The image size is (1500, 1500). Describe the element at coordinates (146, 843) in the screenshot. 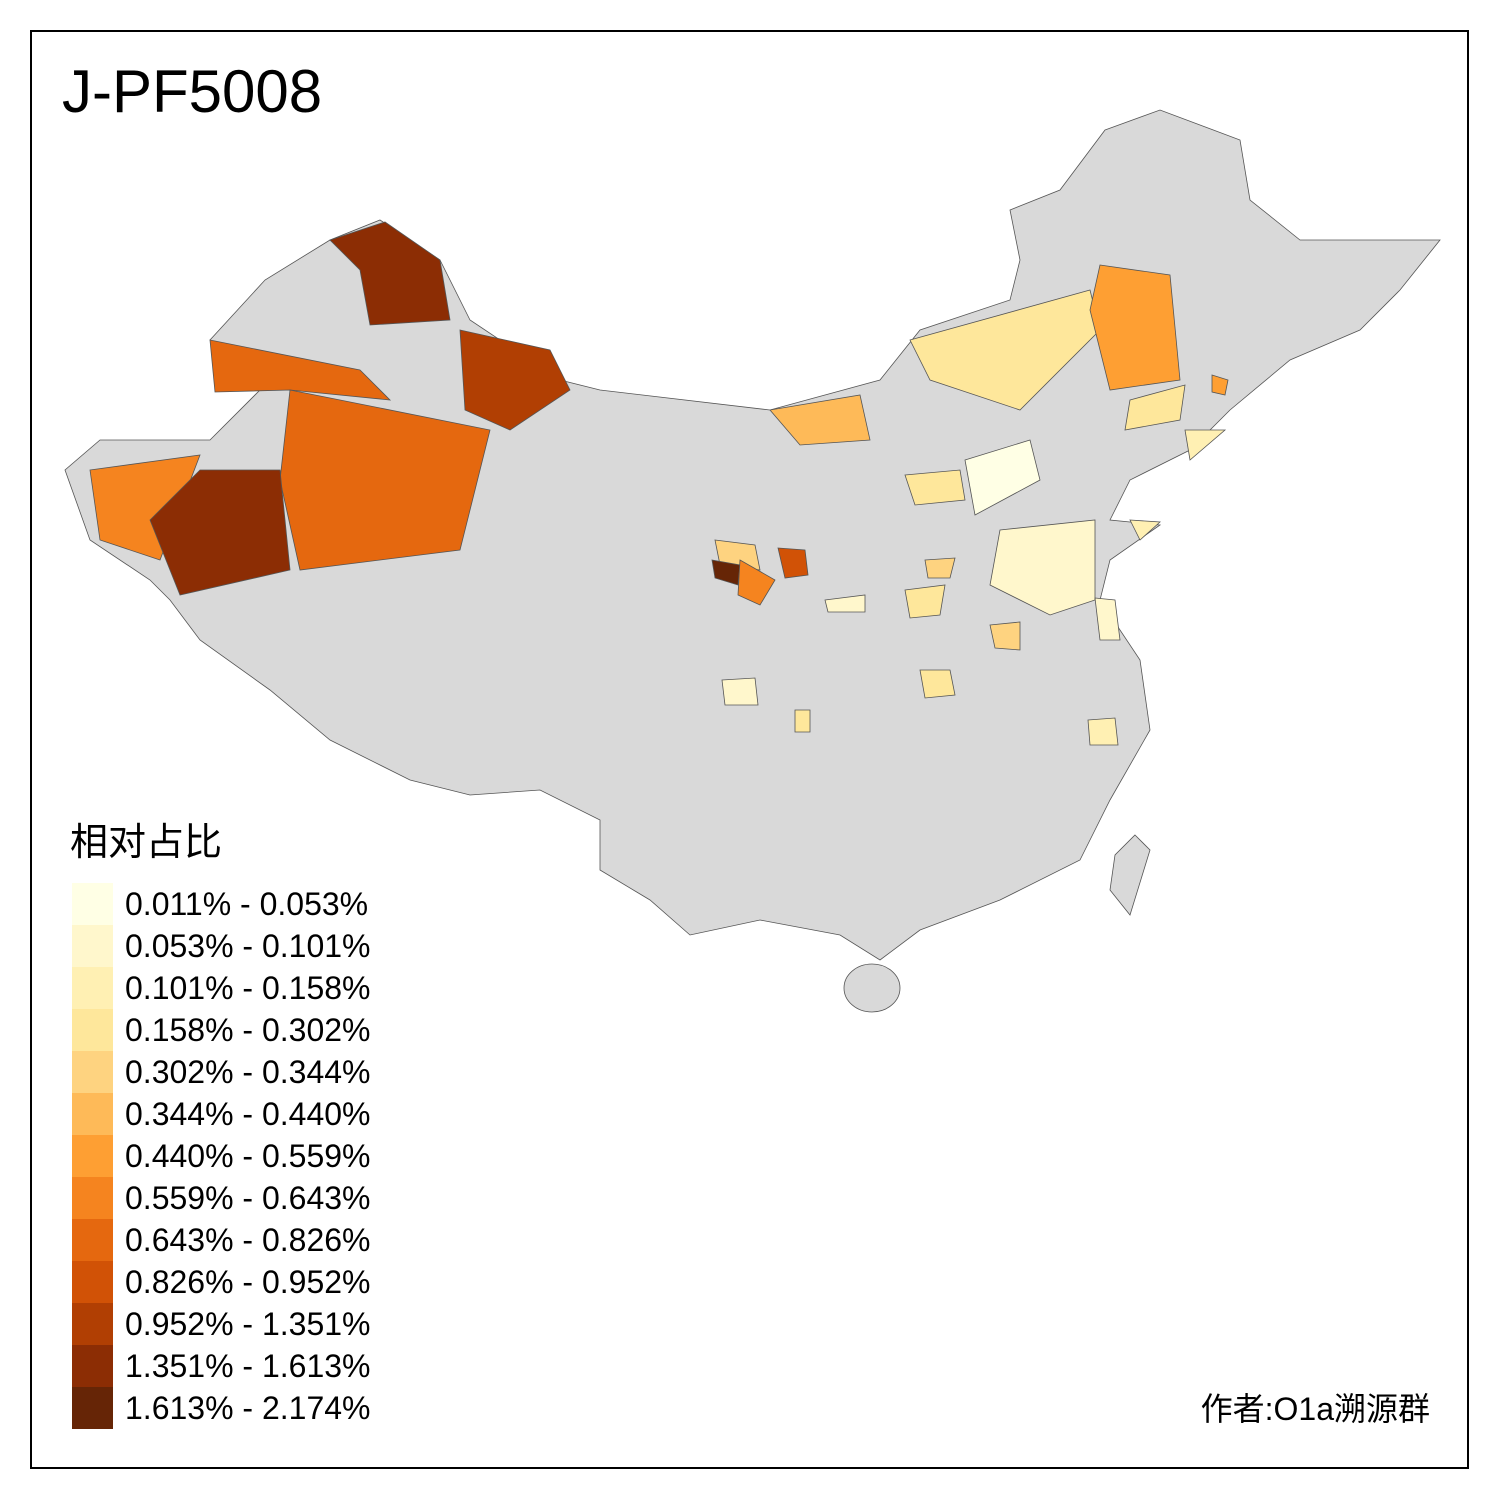

I see `legend-title: 相对占比` at that location.